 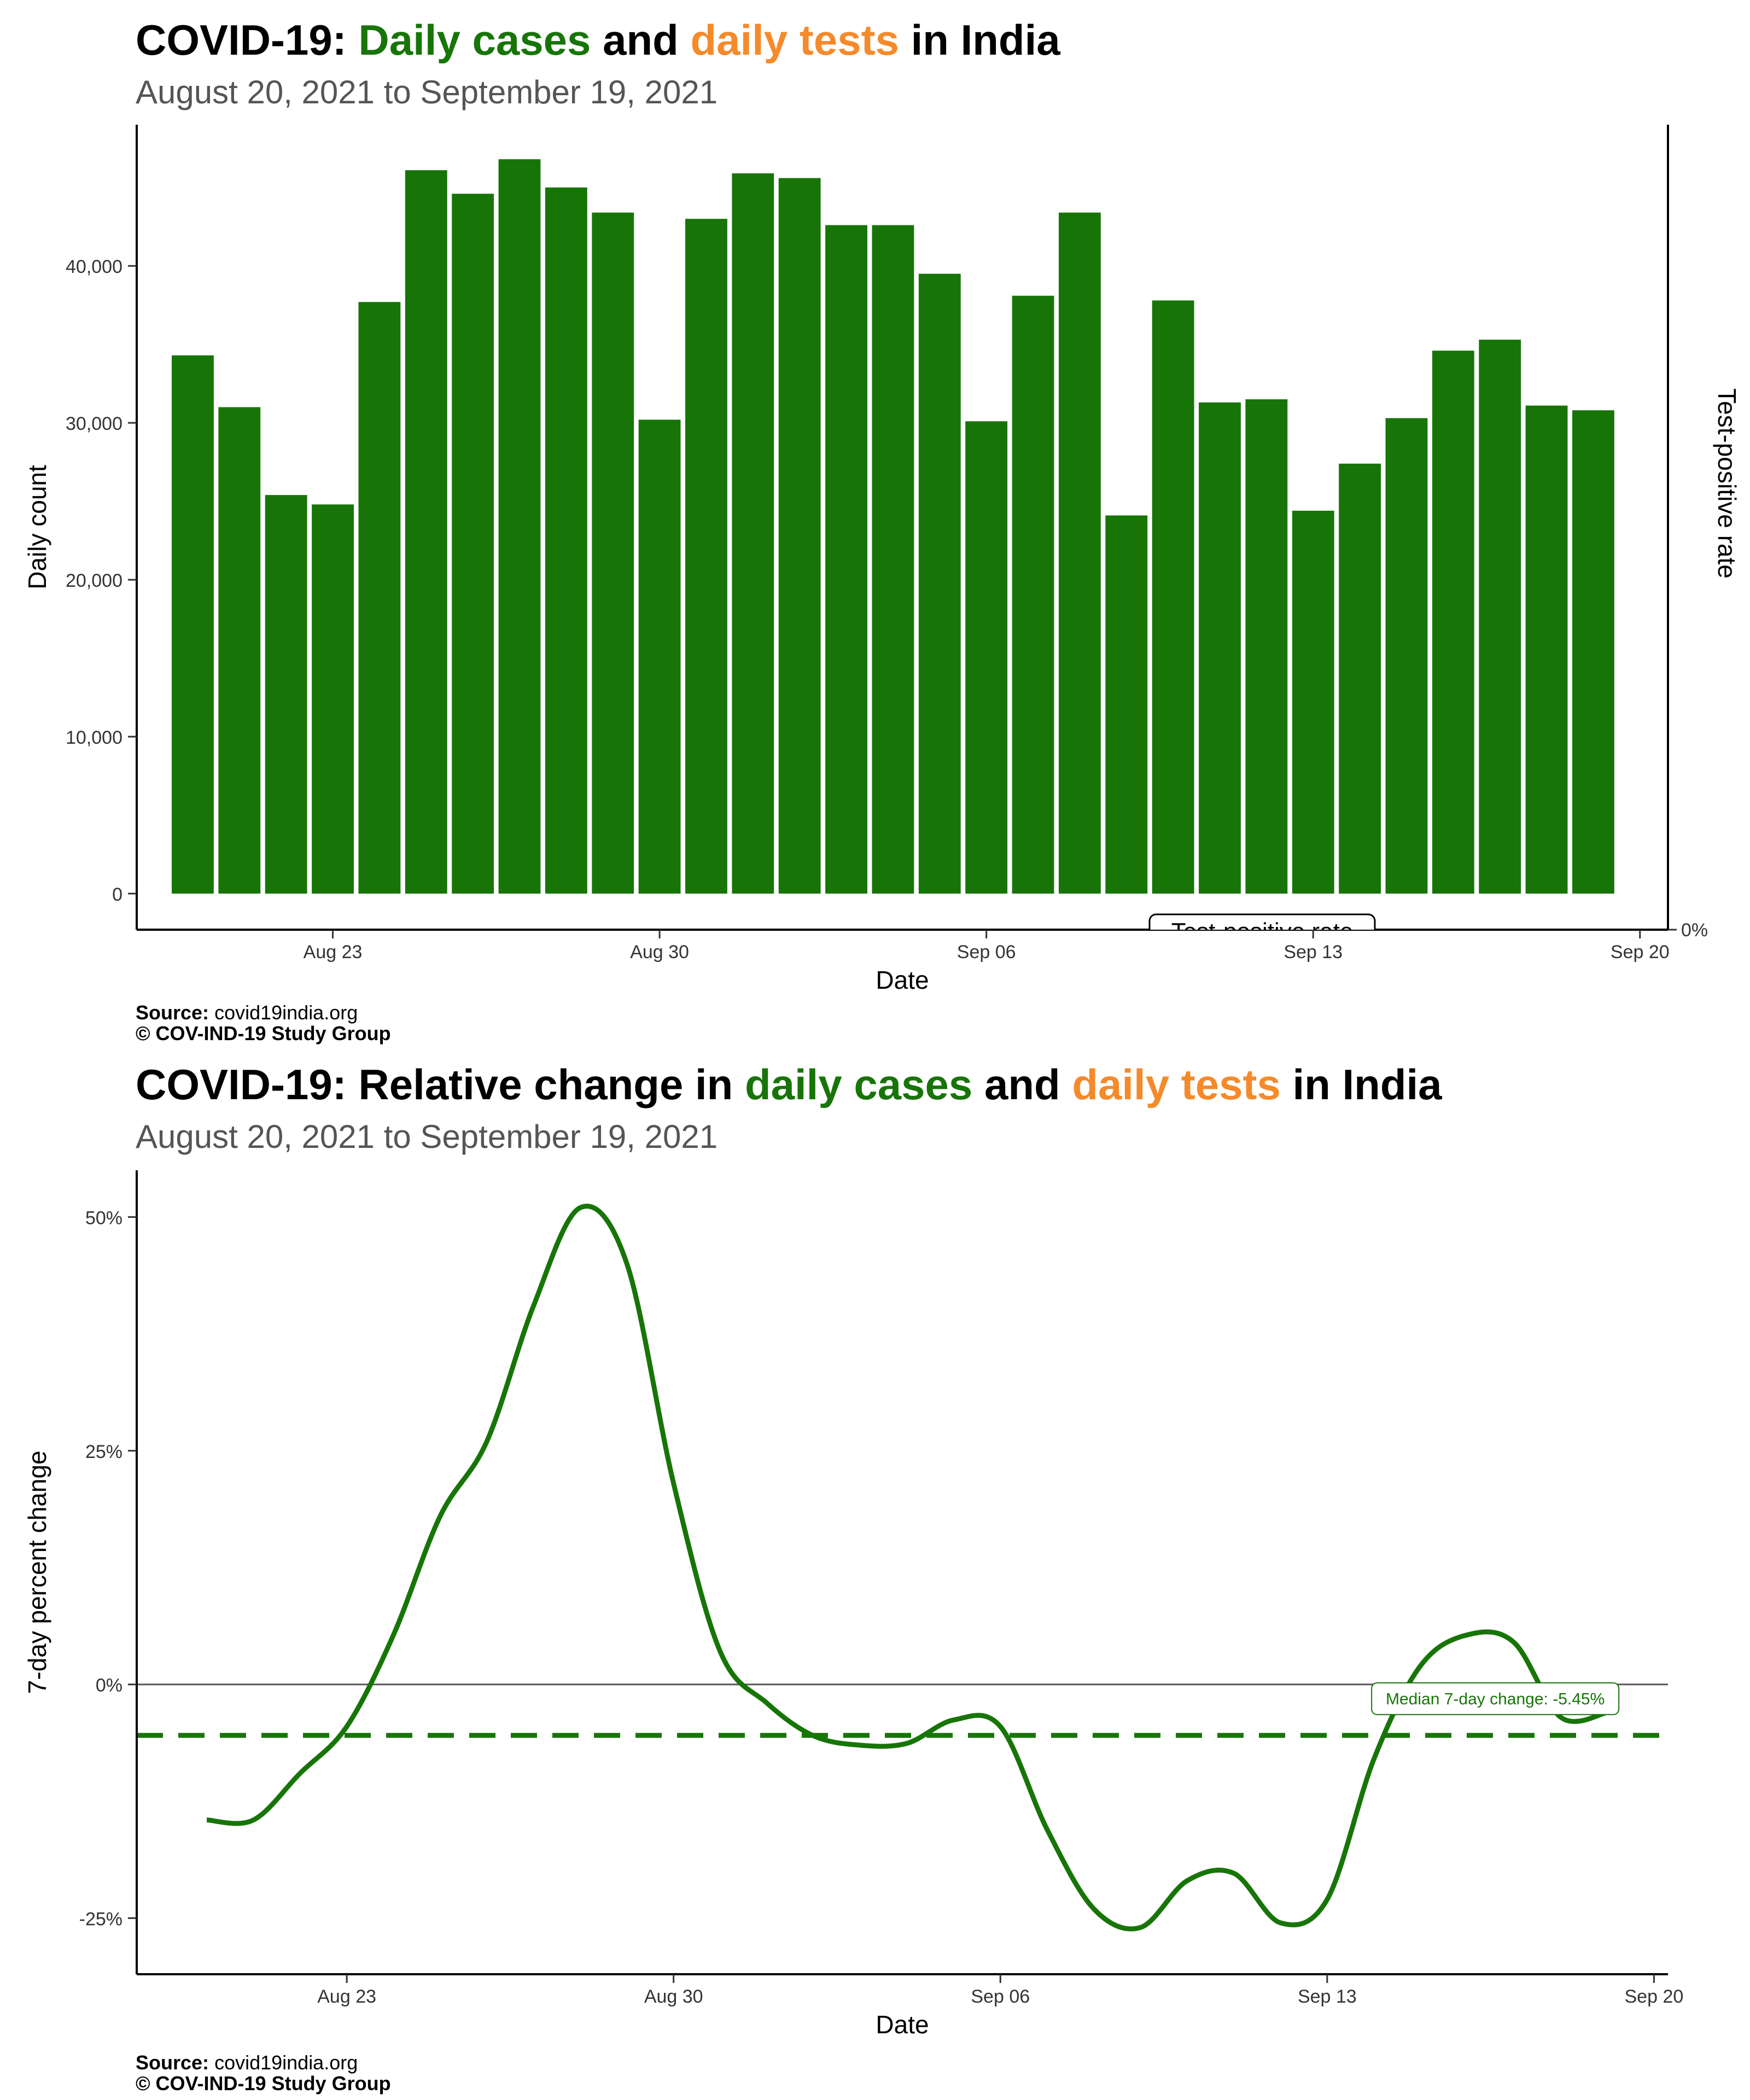 I want to click on median-label-text: Median 7-day change: -5.45%, so click(x=1495, y=1699).